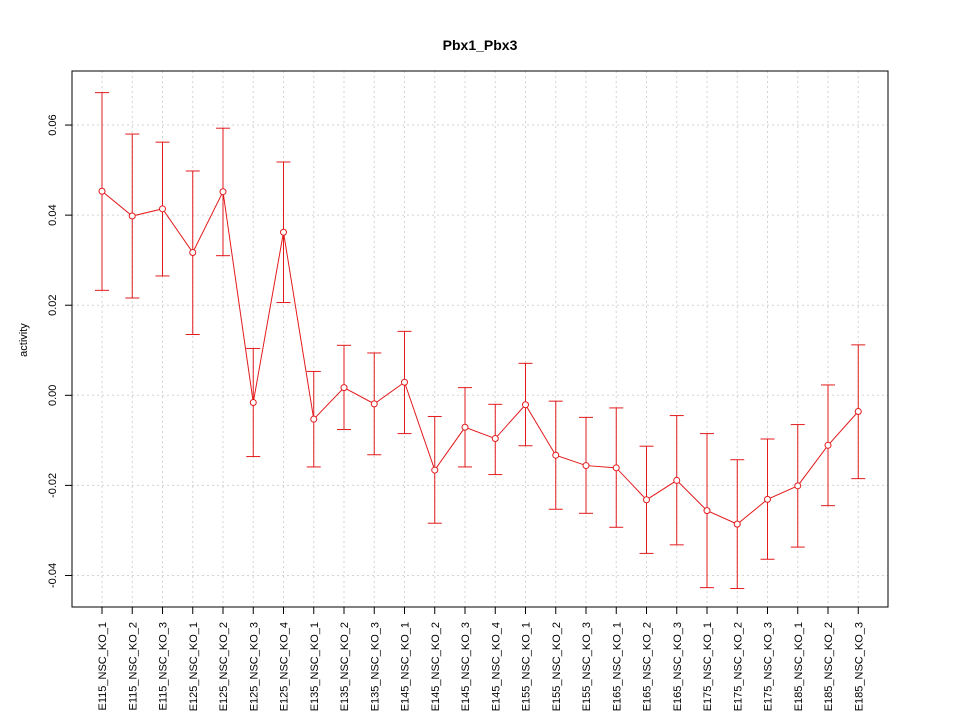 This screenshot has width=960, height=720. Describe the element at coordinates (254, 666) in the screenshot. I see `x-tick-label: E125_NSC_KO_3` at that location.